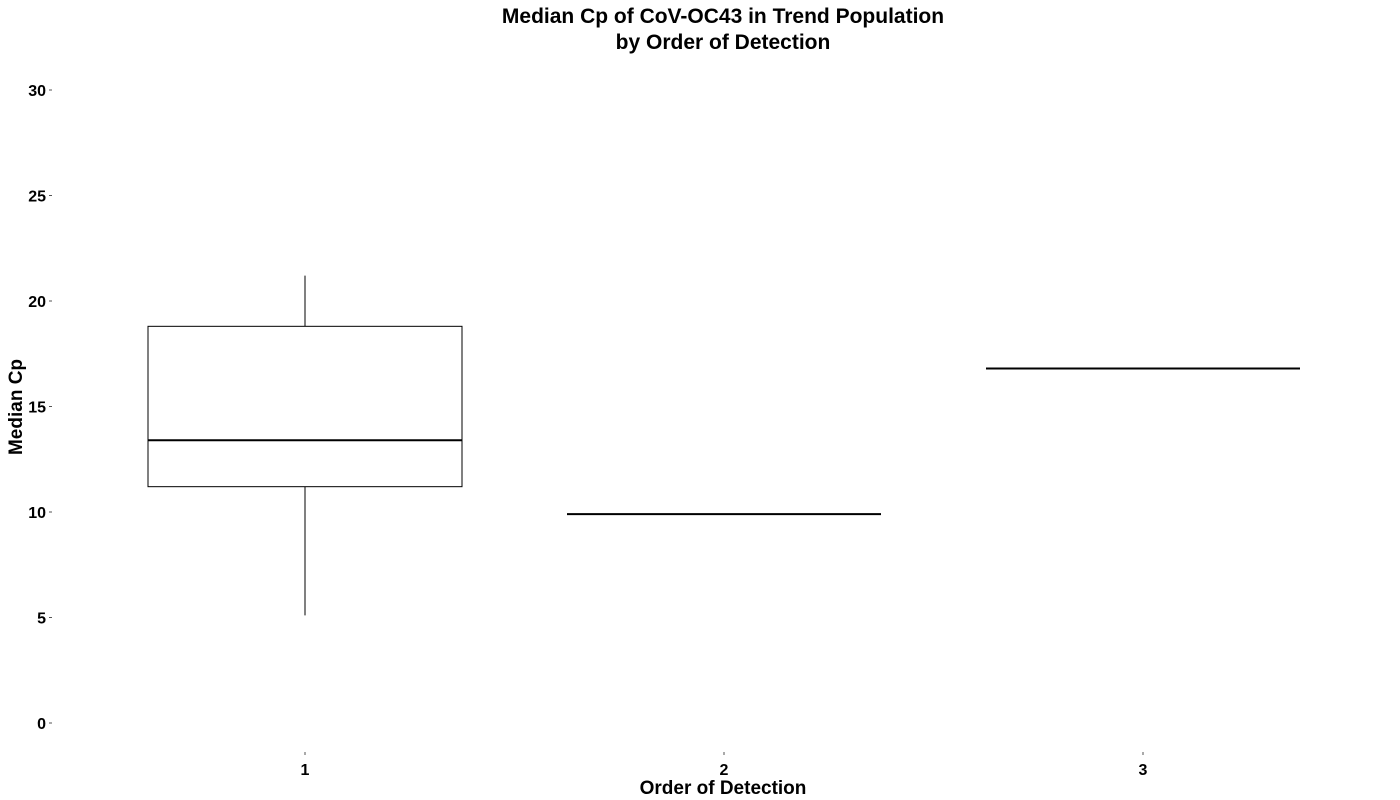  Describe the element at coordinates (37, 91) in the screenshot. I see `y-tick-label: 30` at that location.